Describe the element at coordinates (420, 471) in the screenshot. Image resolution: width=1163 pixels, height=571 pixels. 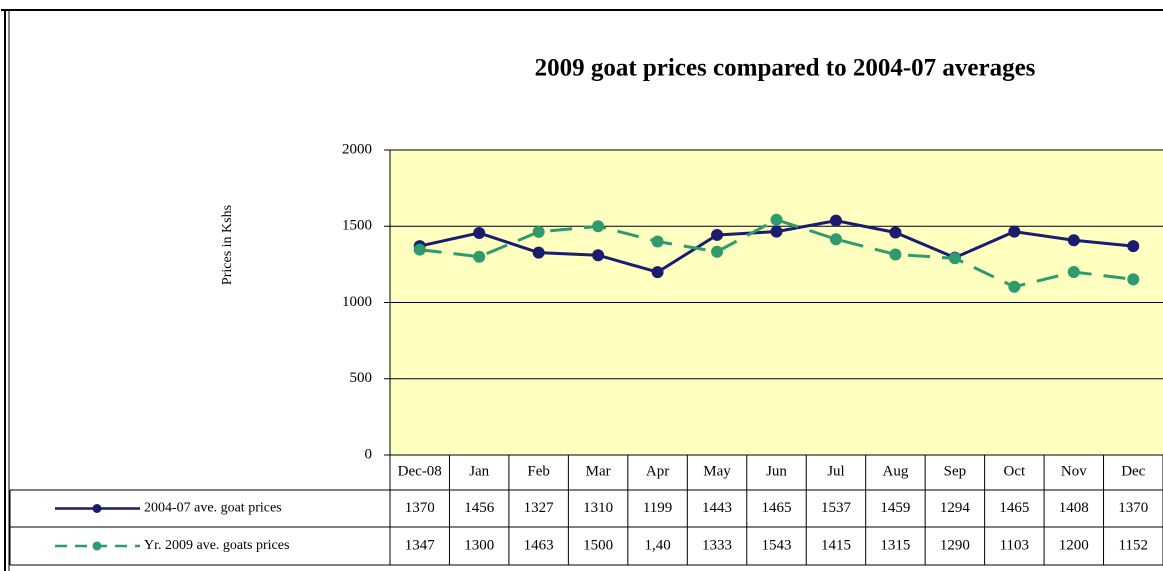
I see `x-tick-label: Dec-08` at that location.